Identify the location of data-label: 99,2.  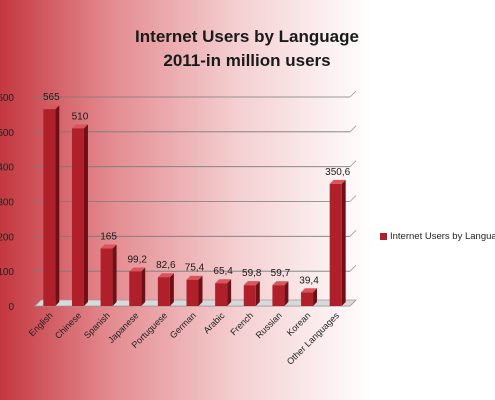
(137, 259).